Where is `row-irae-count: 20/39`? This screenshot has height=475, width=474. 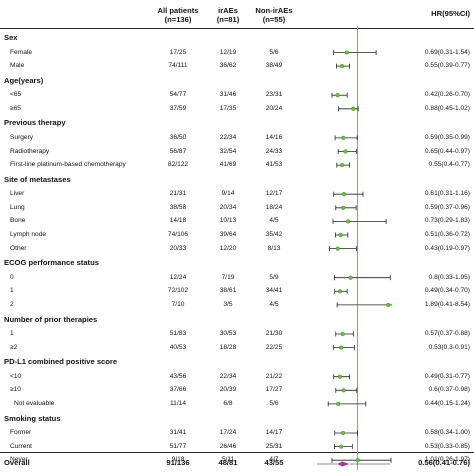 row-irae-count: 20/39 is located at coordinates (228, 390).